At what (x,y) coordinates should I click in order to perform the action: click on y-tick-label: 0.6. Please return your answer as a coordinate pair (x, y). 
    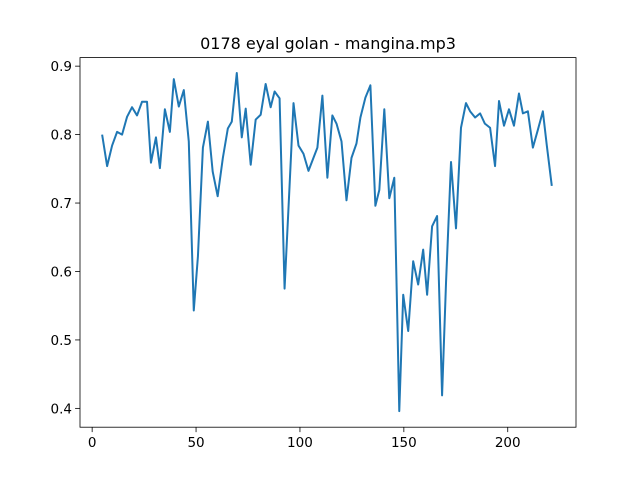
    Looking at the image, I should click on (61, 272).